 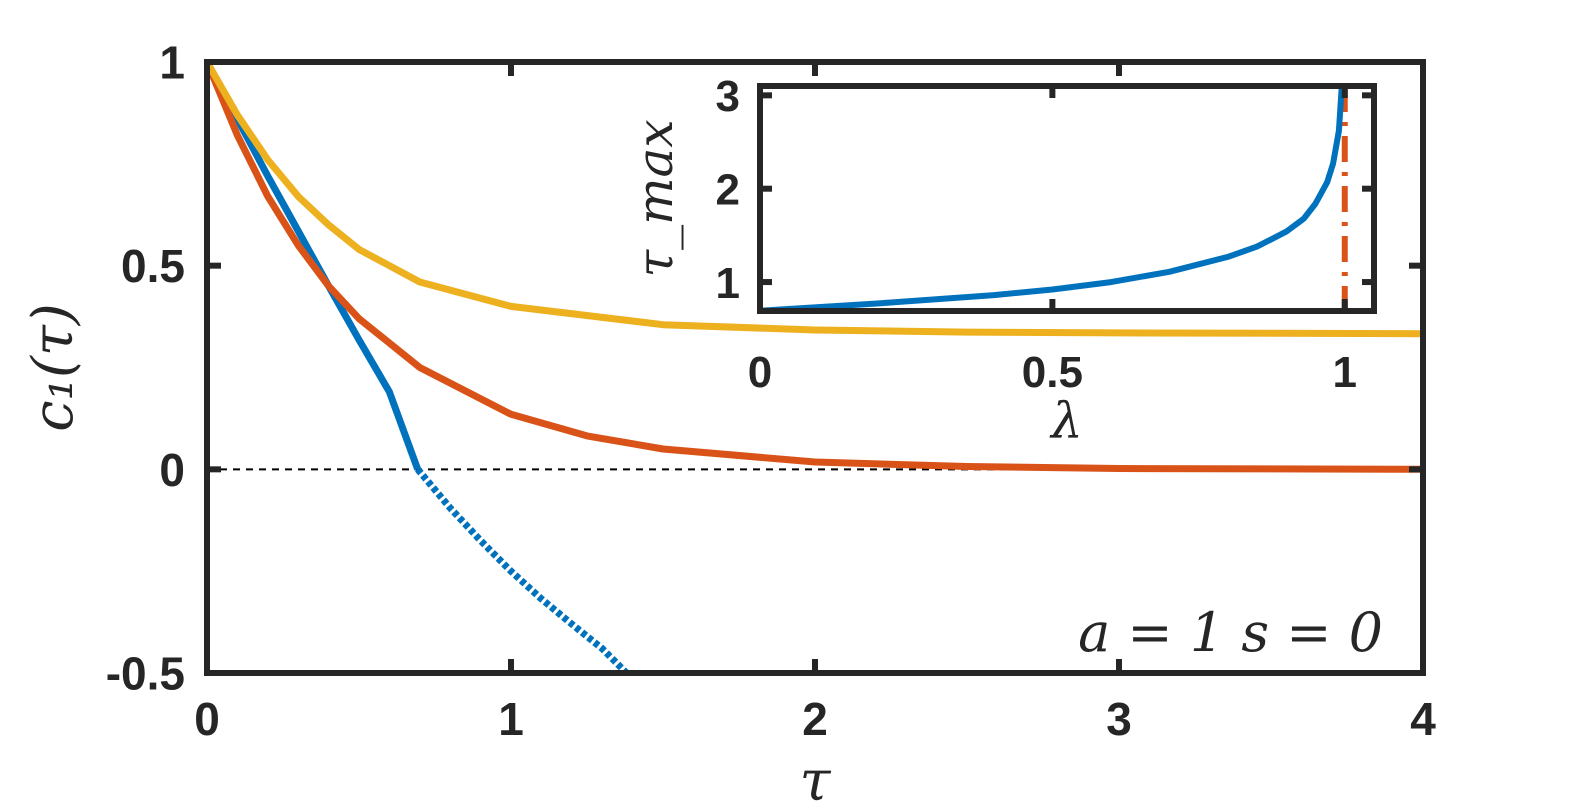 What do you see at coordinates (172, 470) in the screenshot?
I see `main-y-tick-label: 0` at bounding box center [172, 470].